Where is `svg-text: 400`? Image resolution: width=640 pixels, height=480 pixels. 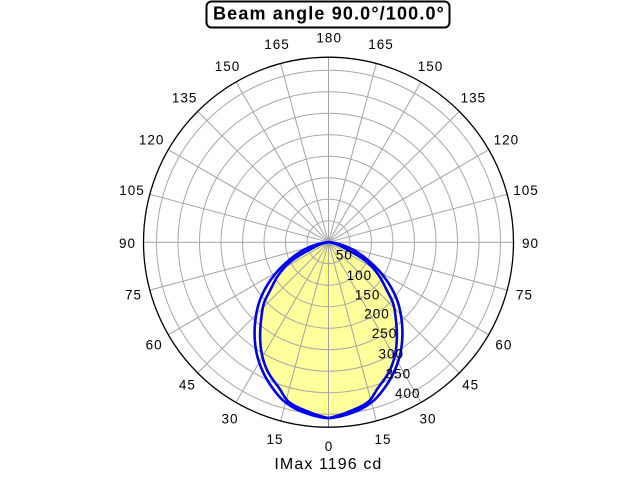
svg-text: 400 is located at coordinates (408, 393).